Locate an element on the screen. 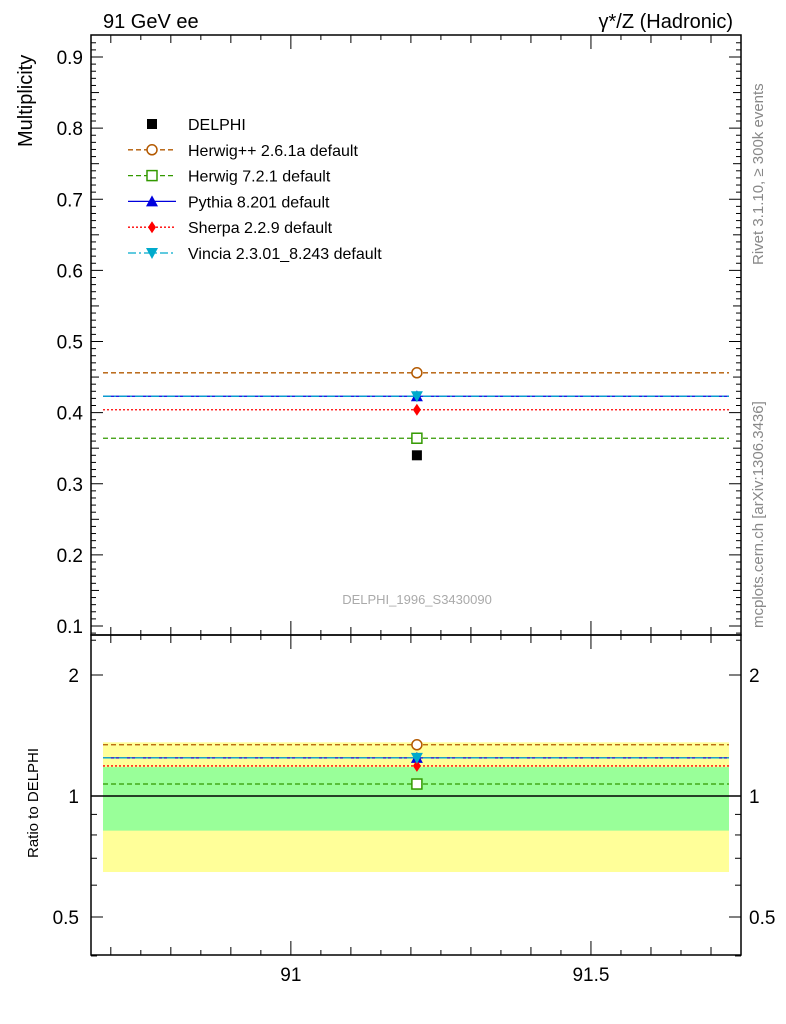 Image resolution: width=786 pixels, height=1024 pixels. data-point-delphi is located at coordinates (416, 455).